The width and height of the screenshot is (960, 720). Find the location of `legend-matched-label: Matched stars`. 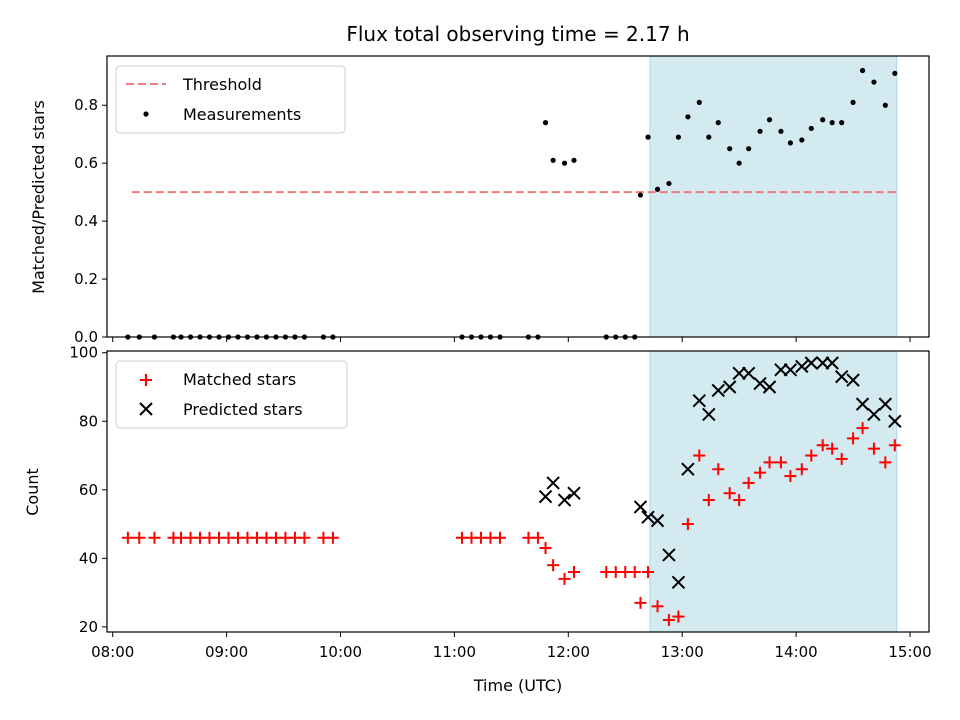

legend-matched-label: Matched stars is located at coordinates (239, 379).